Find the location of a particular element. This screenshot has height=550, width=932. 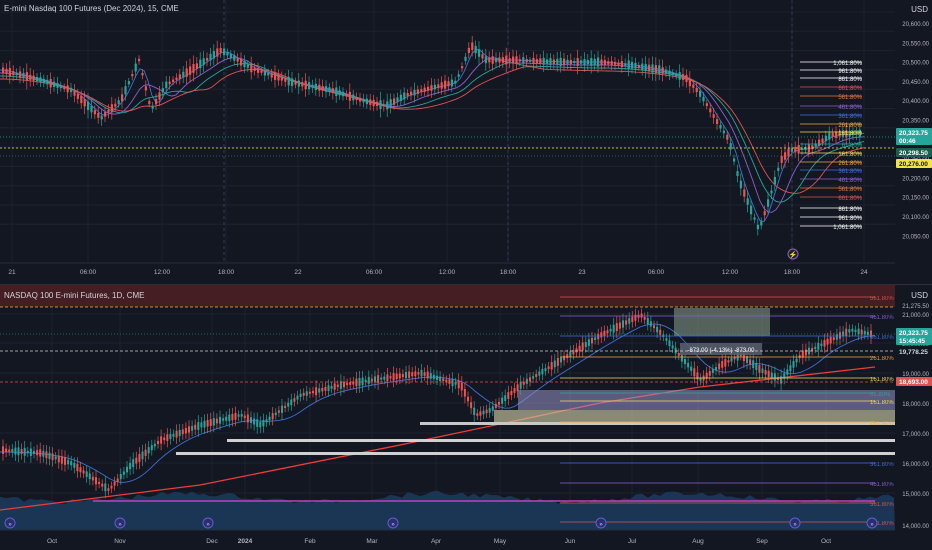

daily-currency-label: USD is located at coordinates (919, 295).